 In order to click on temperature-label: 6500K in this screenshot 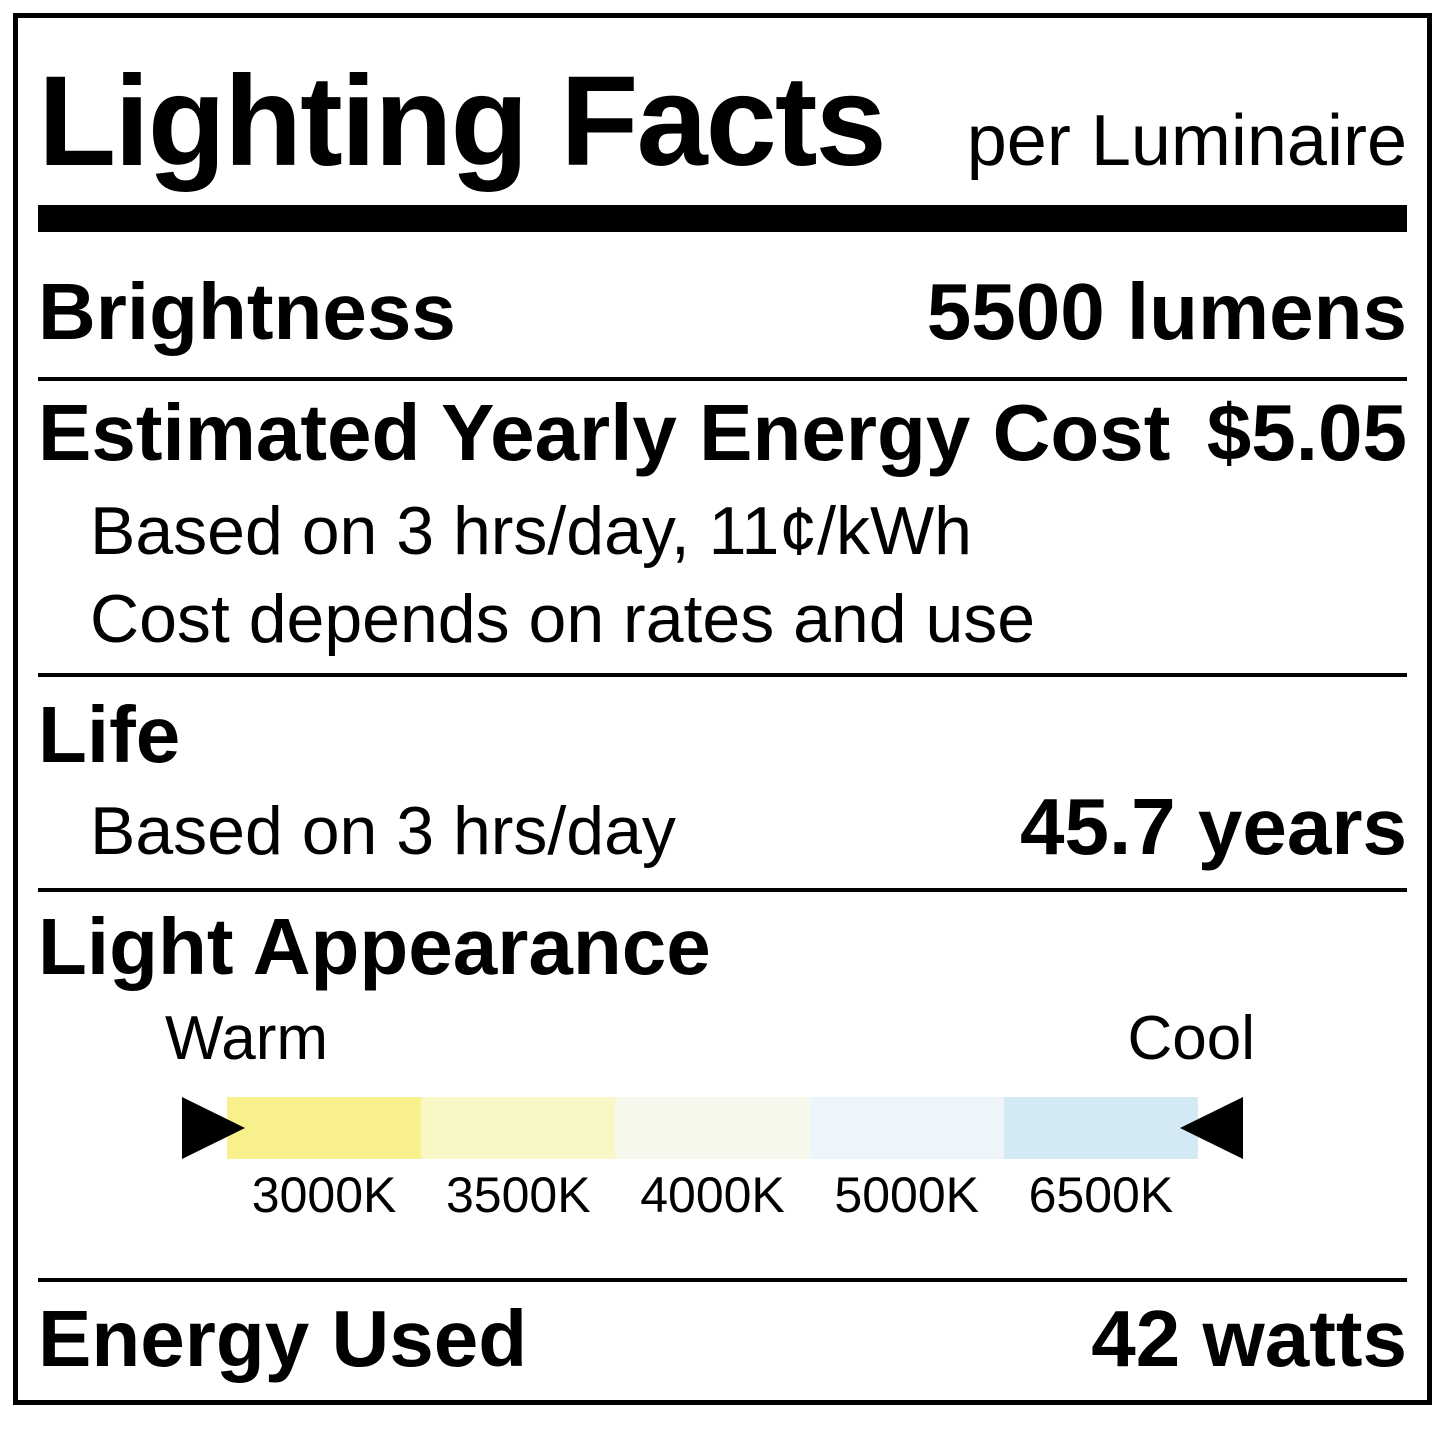, I will do `click(1101, 1195)`.